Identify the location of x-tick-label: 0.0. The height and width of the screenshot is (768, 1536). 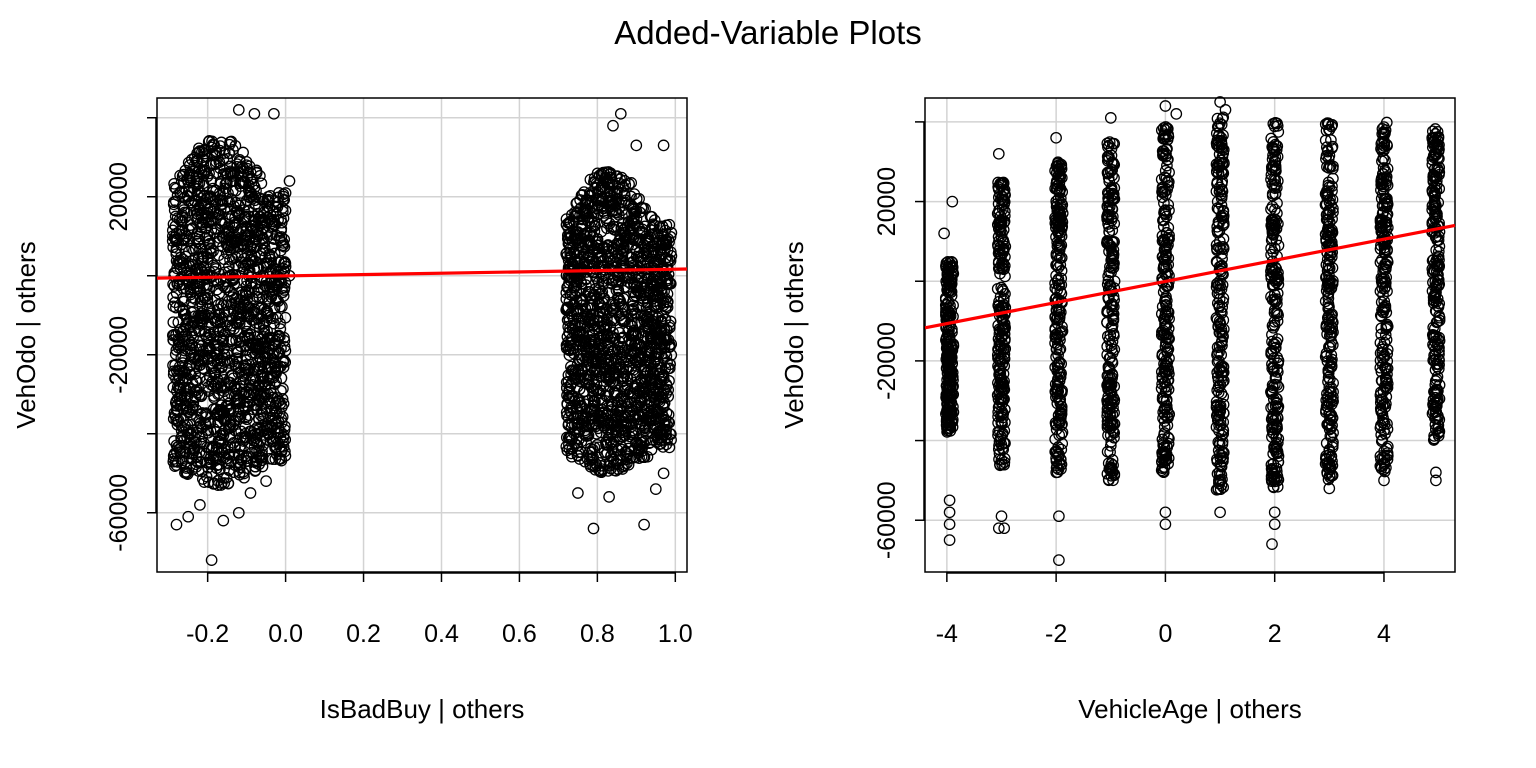
(285, 634).